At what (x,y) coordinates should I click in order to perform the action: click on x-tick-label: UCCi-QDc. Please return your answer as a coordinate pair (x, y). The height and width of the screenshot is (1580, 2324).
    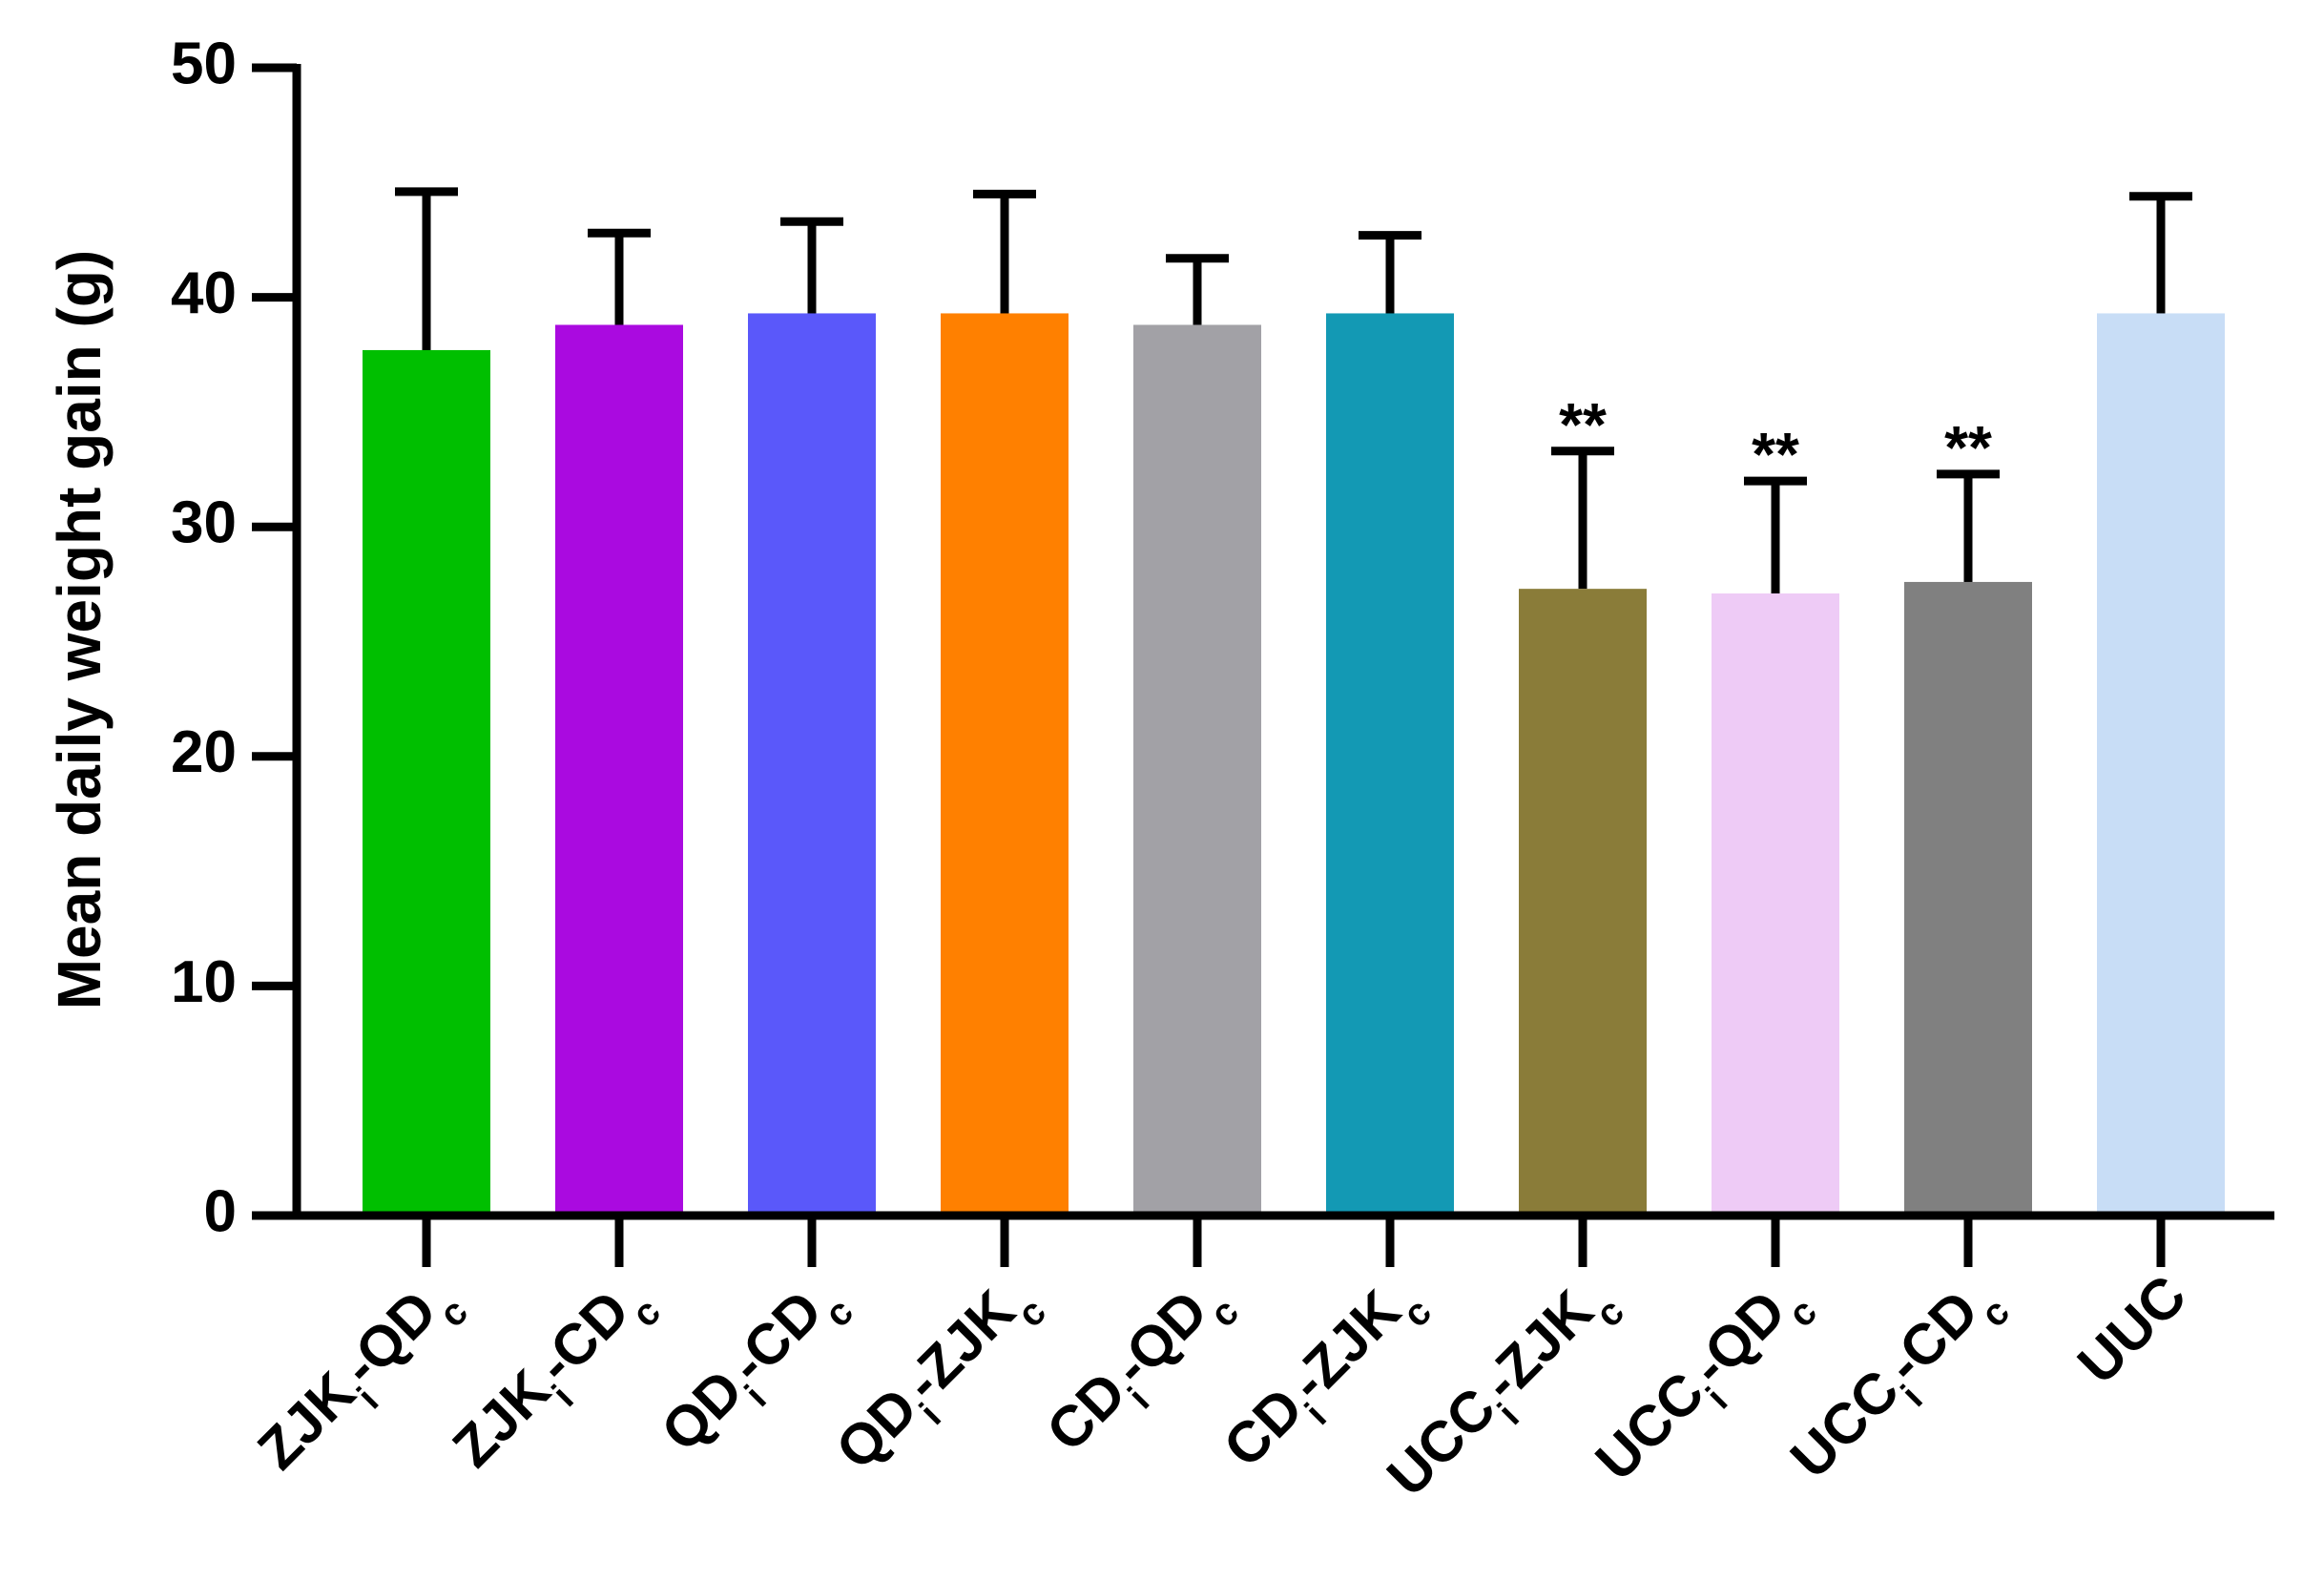
    Looking at the image, I should click on (1704, 1384).